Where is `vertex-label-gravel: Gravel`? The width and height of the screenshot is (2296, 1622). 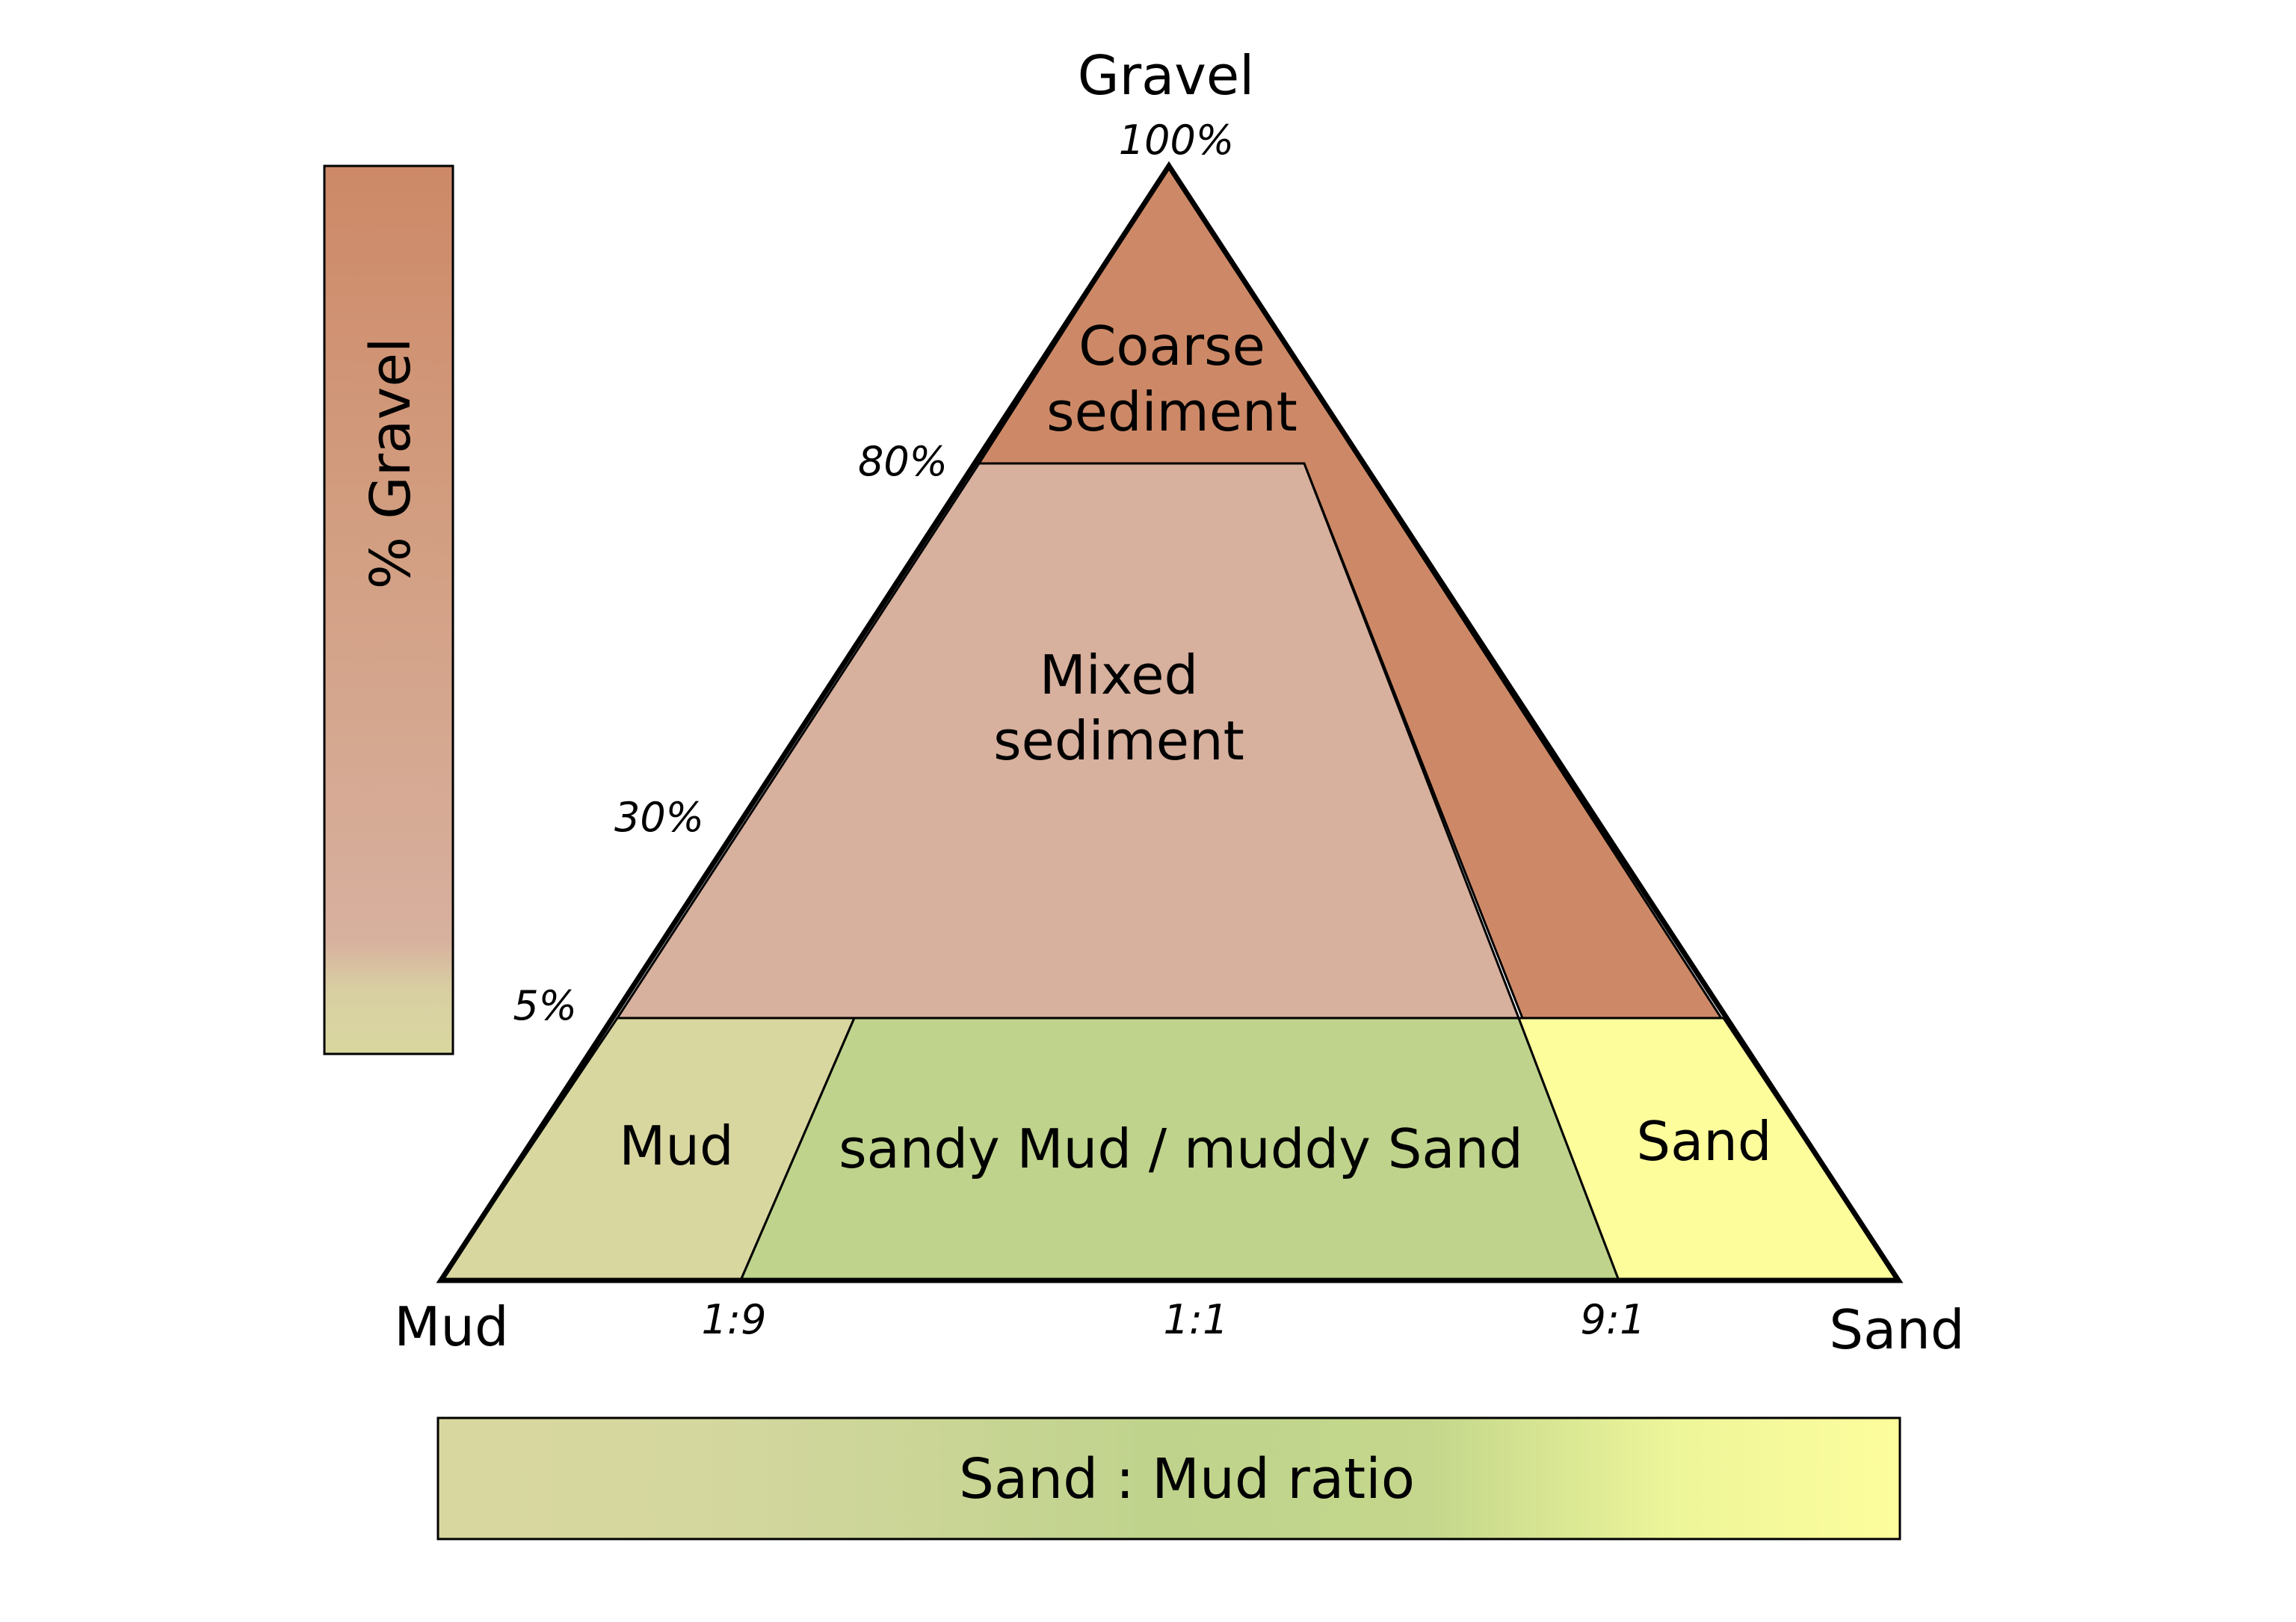 vertex-label-gravel: Gravel is located at coordinates (1166, 75).